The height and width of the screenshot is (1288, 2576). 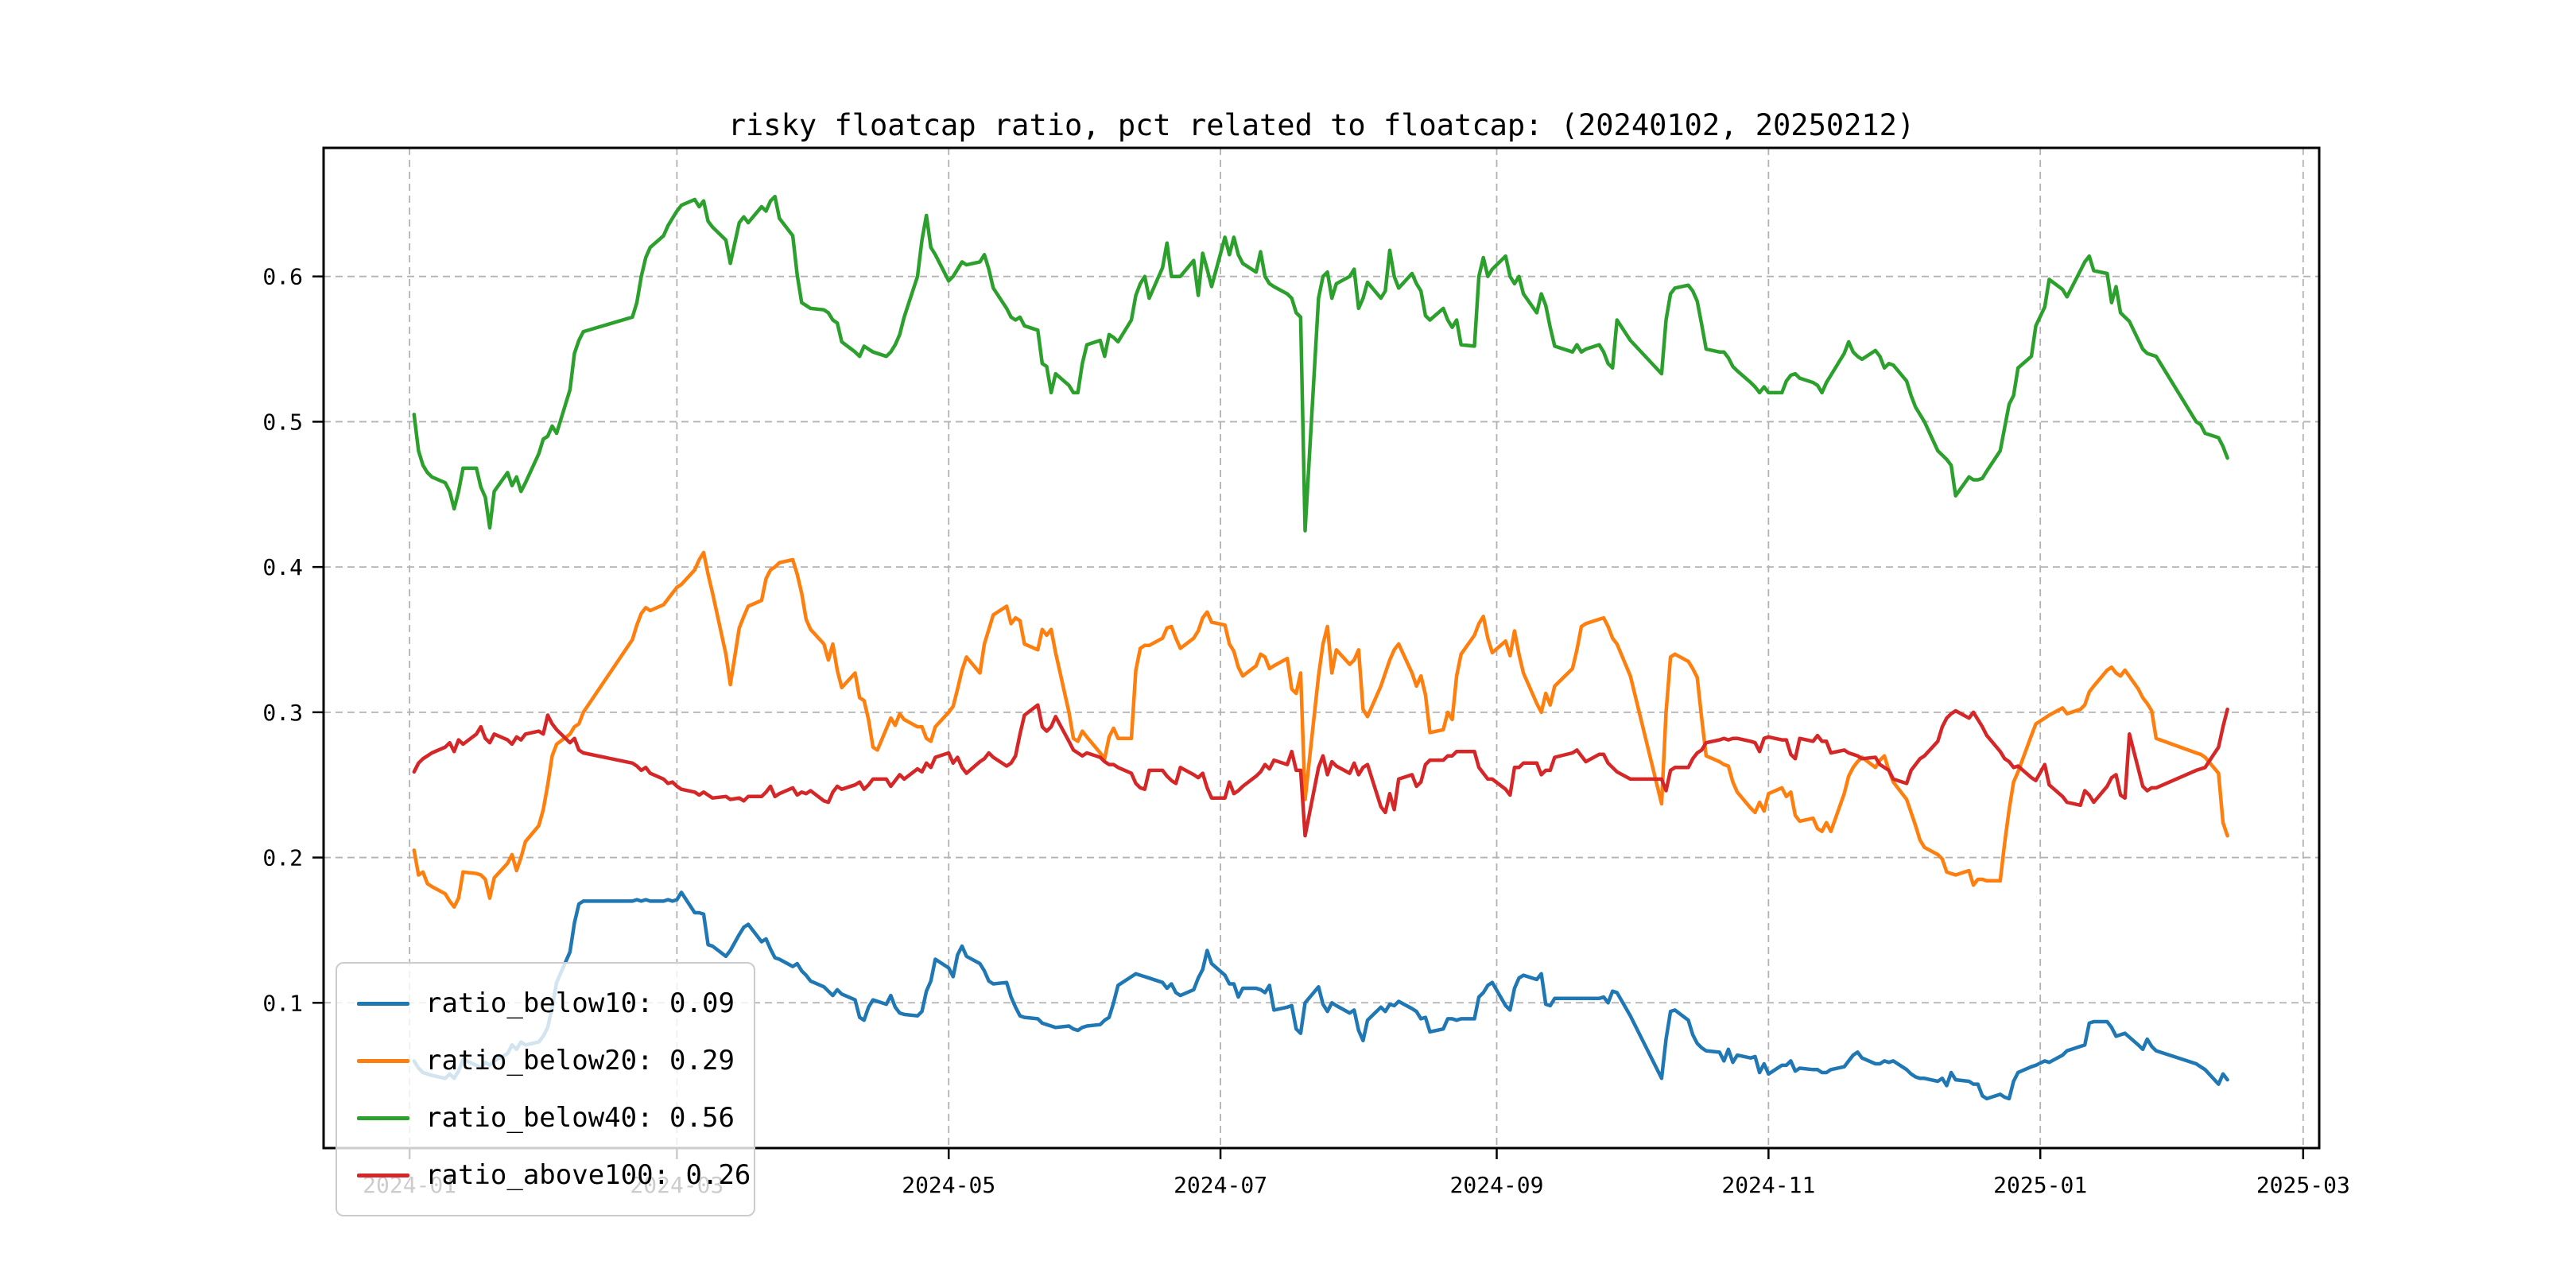 What do you see at coordinates (1220, 1185) in the screenshot?
I see `x-tick-label: 2024-07` at bounding box center [1220, 1185].